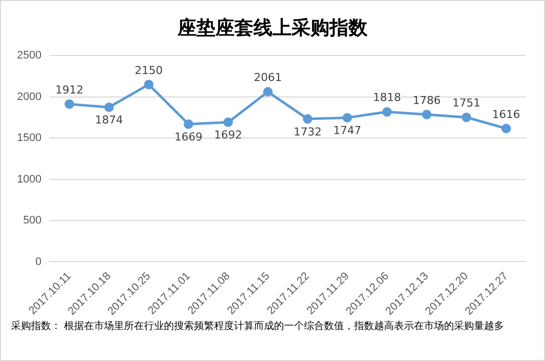  Describe the element at coordinates (308, 131) in the screenshot. I see `data-label: 1732` at that location.